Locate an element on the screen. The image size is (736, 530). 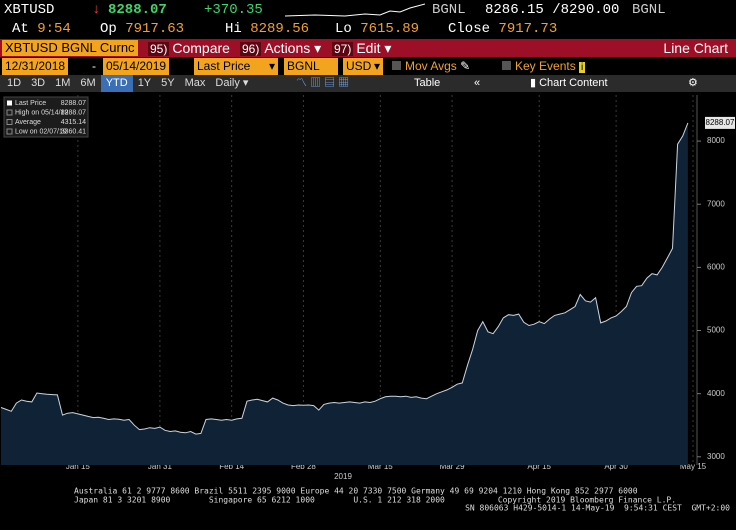
security: XBTUSD BGNL Curnc is located at coordinates (70, 48).